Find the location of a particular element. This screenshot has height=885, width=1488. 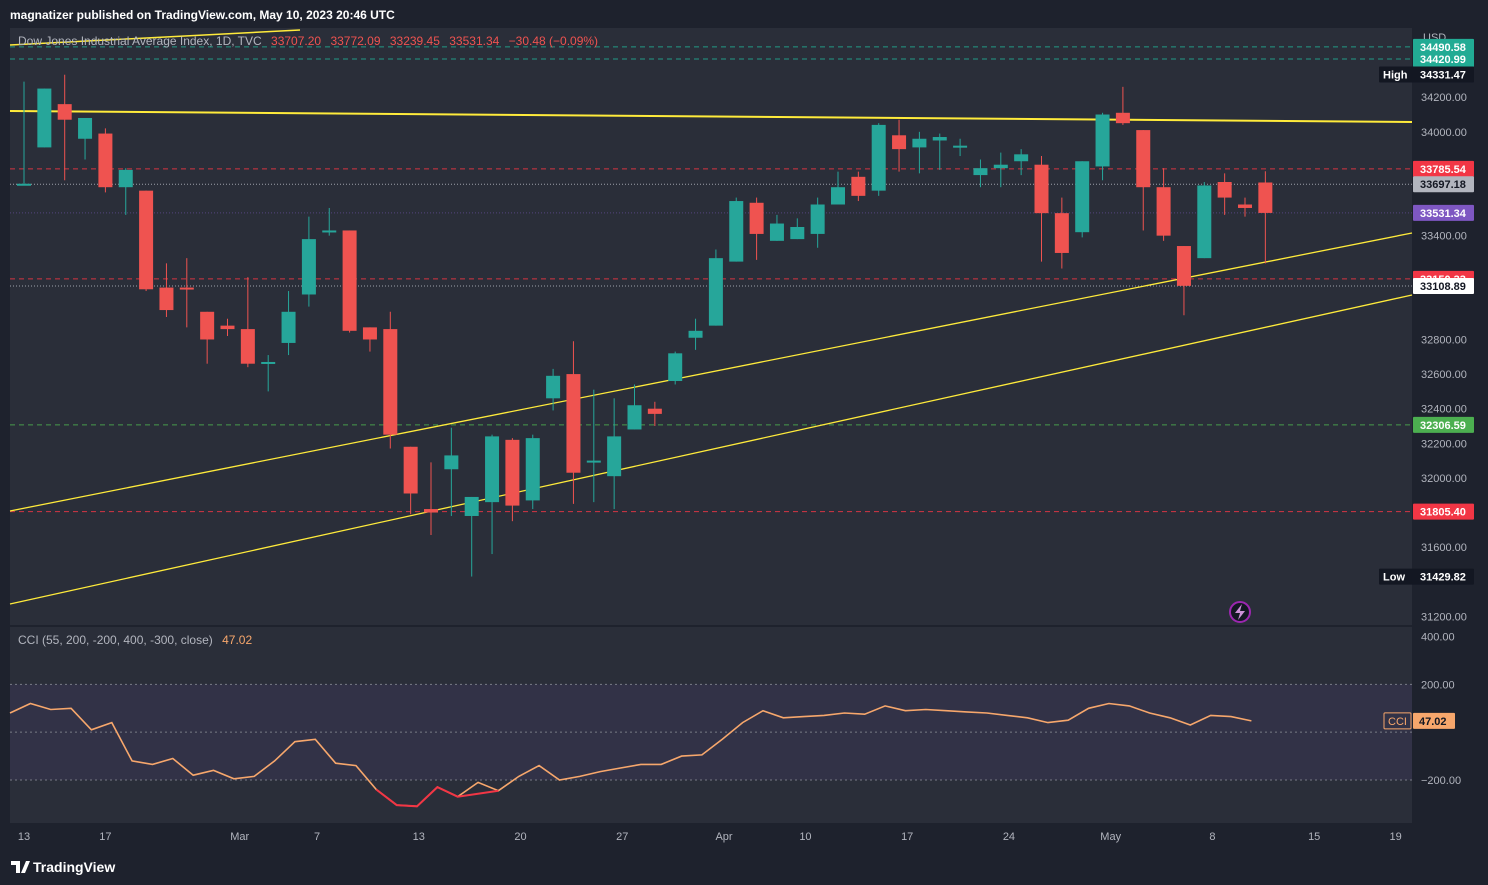

time-tick-label: 10 is located at coordinates (805, 837).